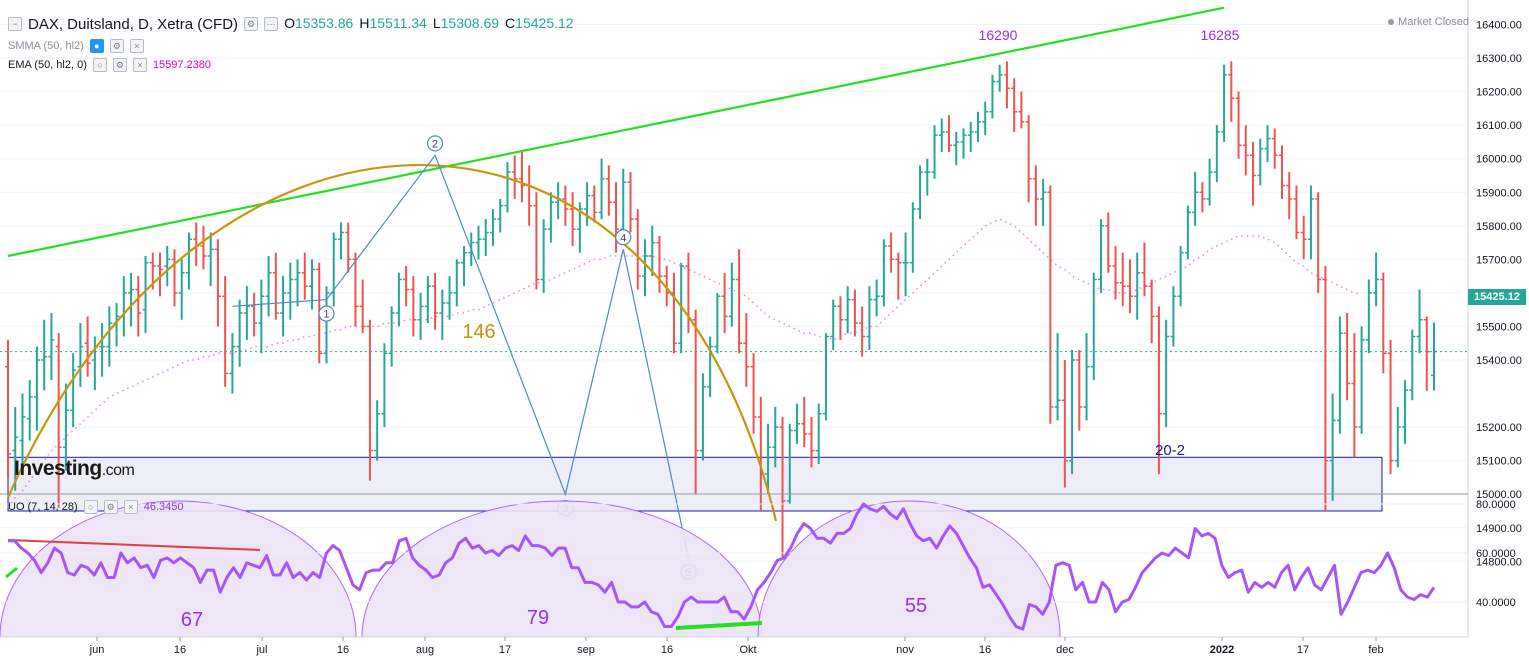 The width and height of the screenshot is (1529, 670). Describe the element at coordinates (1497, 297) in the screenshot. I see `current-price-tag: 15425.12` at that location.